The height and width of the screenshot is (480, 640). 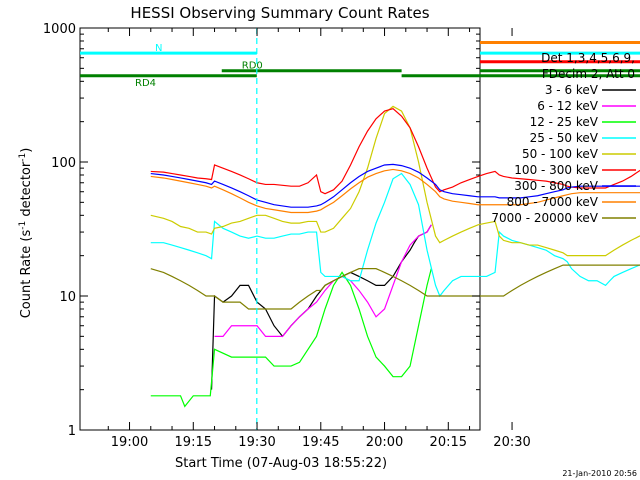 What do you see at coordinates (252, 66) in the screenshot?
I see `flag-label-rd0: RD0` at bounding box center [252, 66].